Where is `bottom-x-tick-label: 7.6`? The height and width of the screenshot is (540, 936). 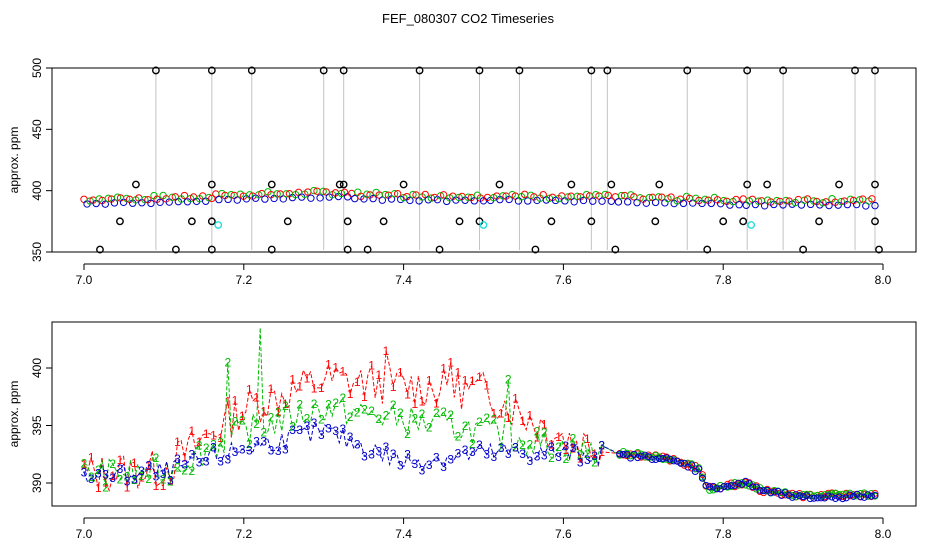
bottom-x-tick-label: 7.6 is located at coordinates (563, 533).